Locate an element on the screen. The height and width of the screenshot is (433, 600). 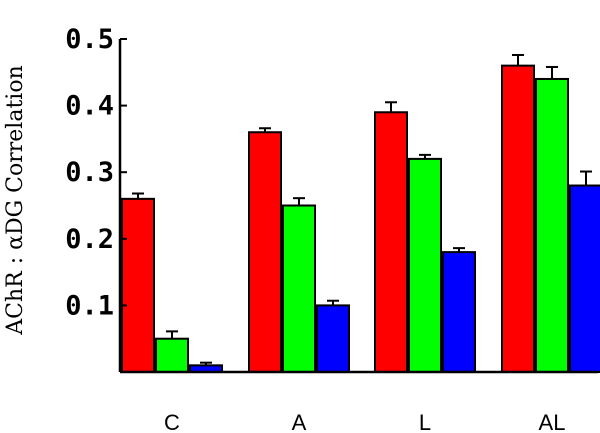
x-tick-label-C: C is located at coordinates (172, 421).